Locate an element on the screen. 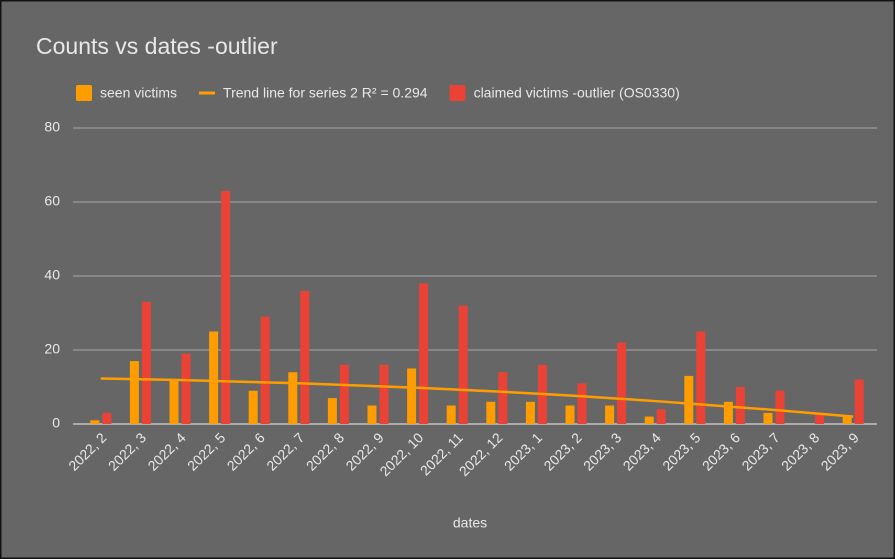 Image resolution: width=895 pixels, height=559 pixels. chart-title: Counts vs dates -outlier is located at coordinates (157, 46).